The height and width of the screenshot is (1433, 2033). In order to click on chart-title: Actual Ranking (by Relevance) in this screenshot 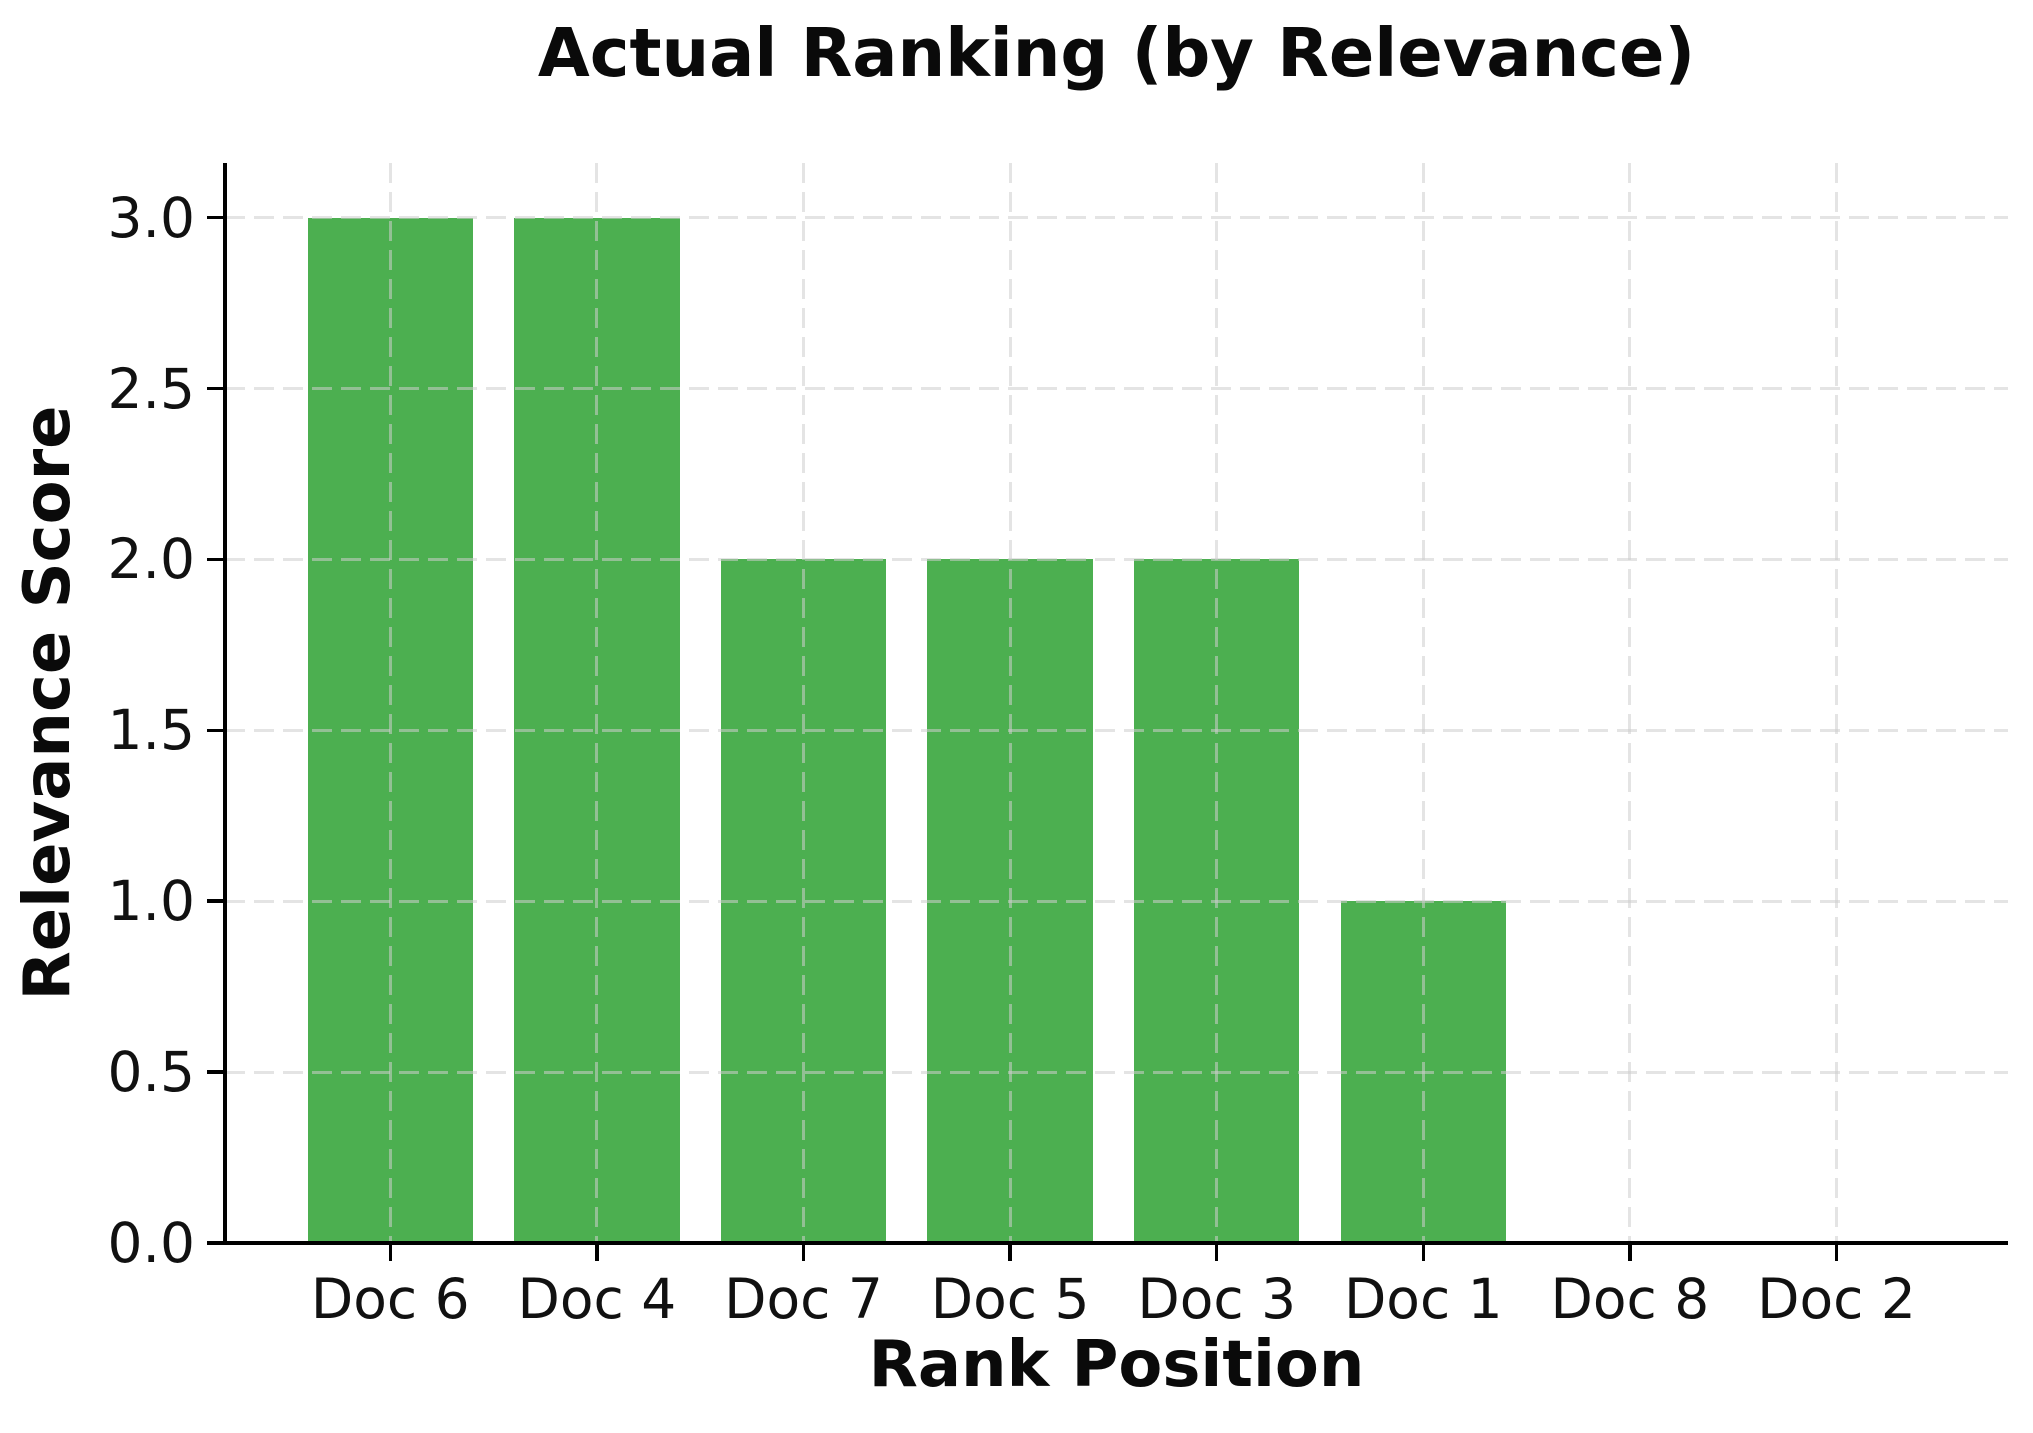, I will do `click(1116, 53)`.